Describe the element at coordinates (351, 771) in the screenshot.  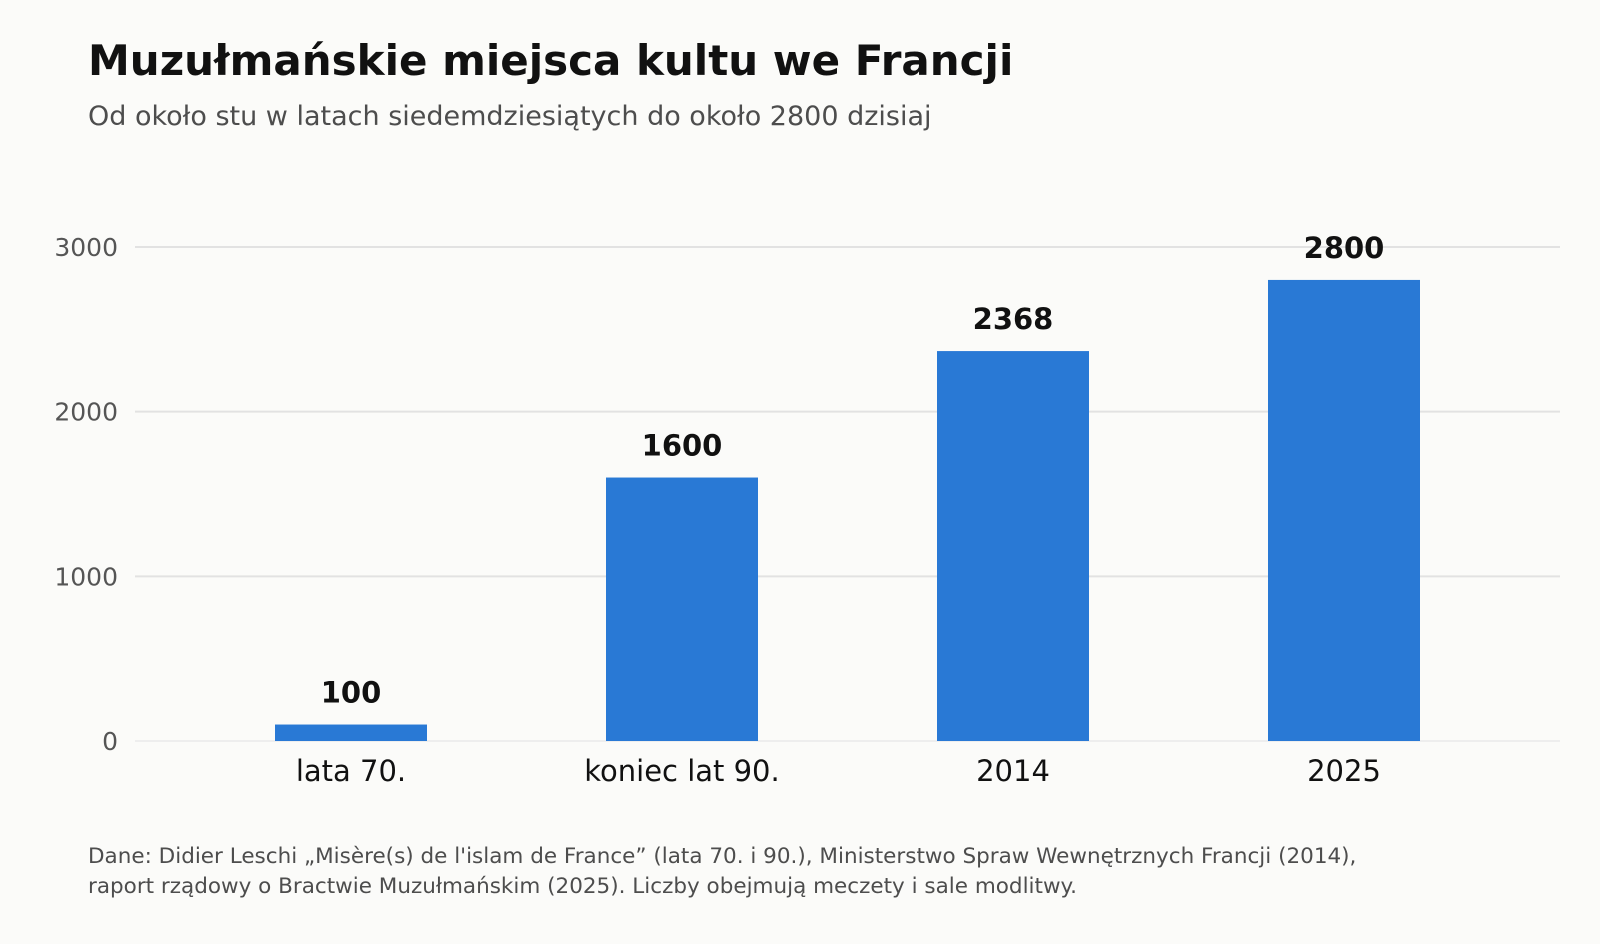
I see `x-tick-label: lata 70.` at that location.